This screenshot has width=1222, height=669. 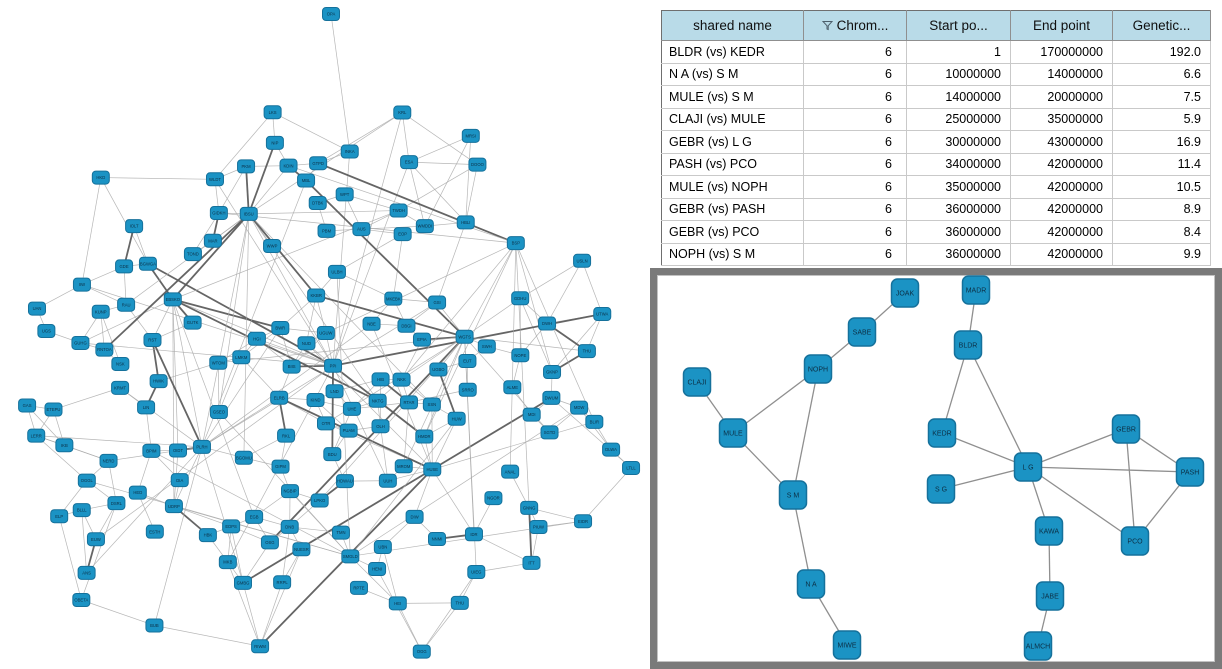 What do you see at coordinates (631, 467) in the screenshot?
I see `network-node: LTLL` at bounding box center [631, 467].